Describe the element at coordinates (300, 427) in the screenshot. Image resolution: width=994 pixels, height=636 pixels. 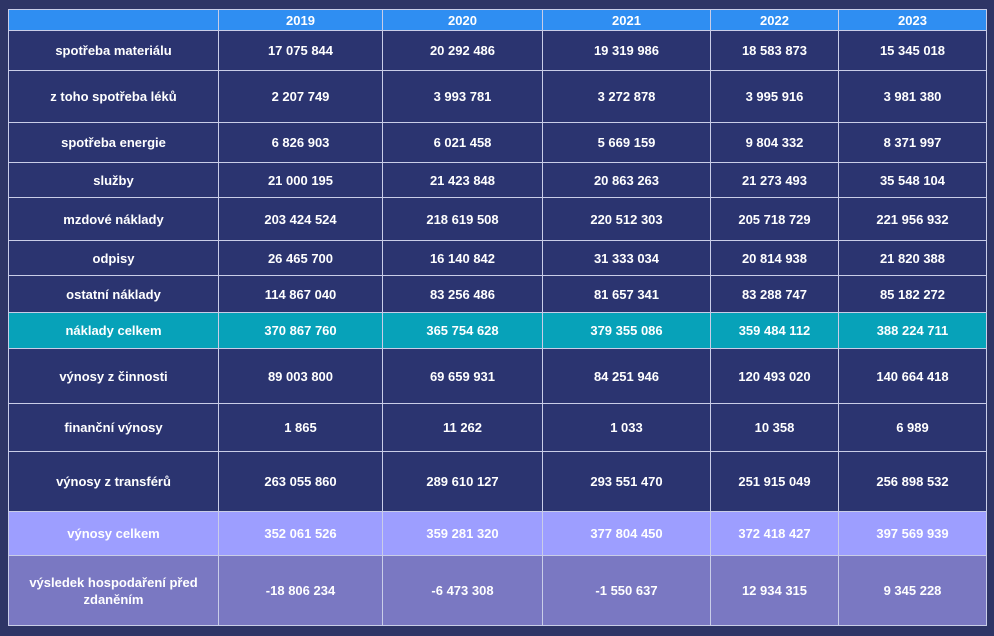
I see `table-cell: 1 865` at that location.